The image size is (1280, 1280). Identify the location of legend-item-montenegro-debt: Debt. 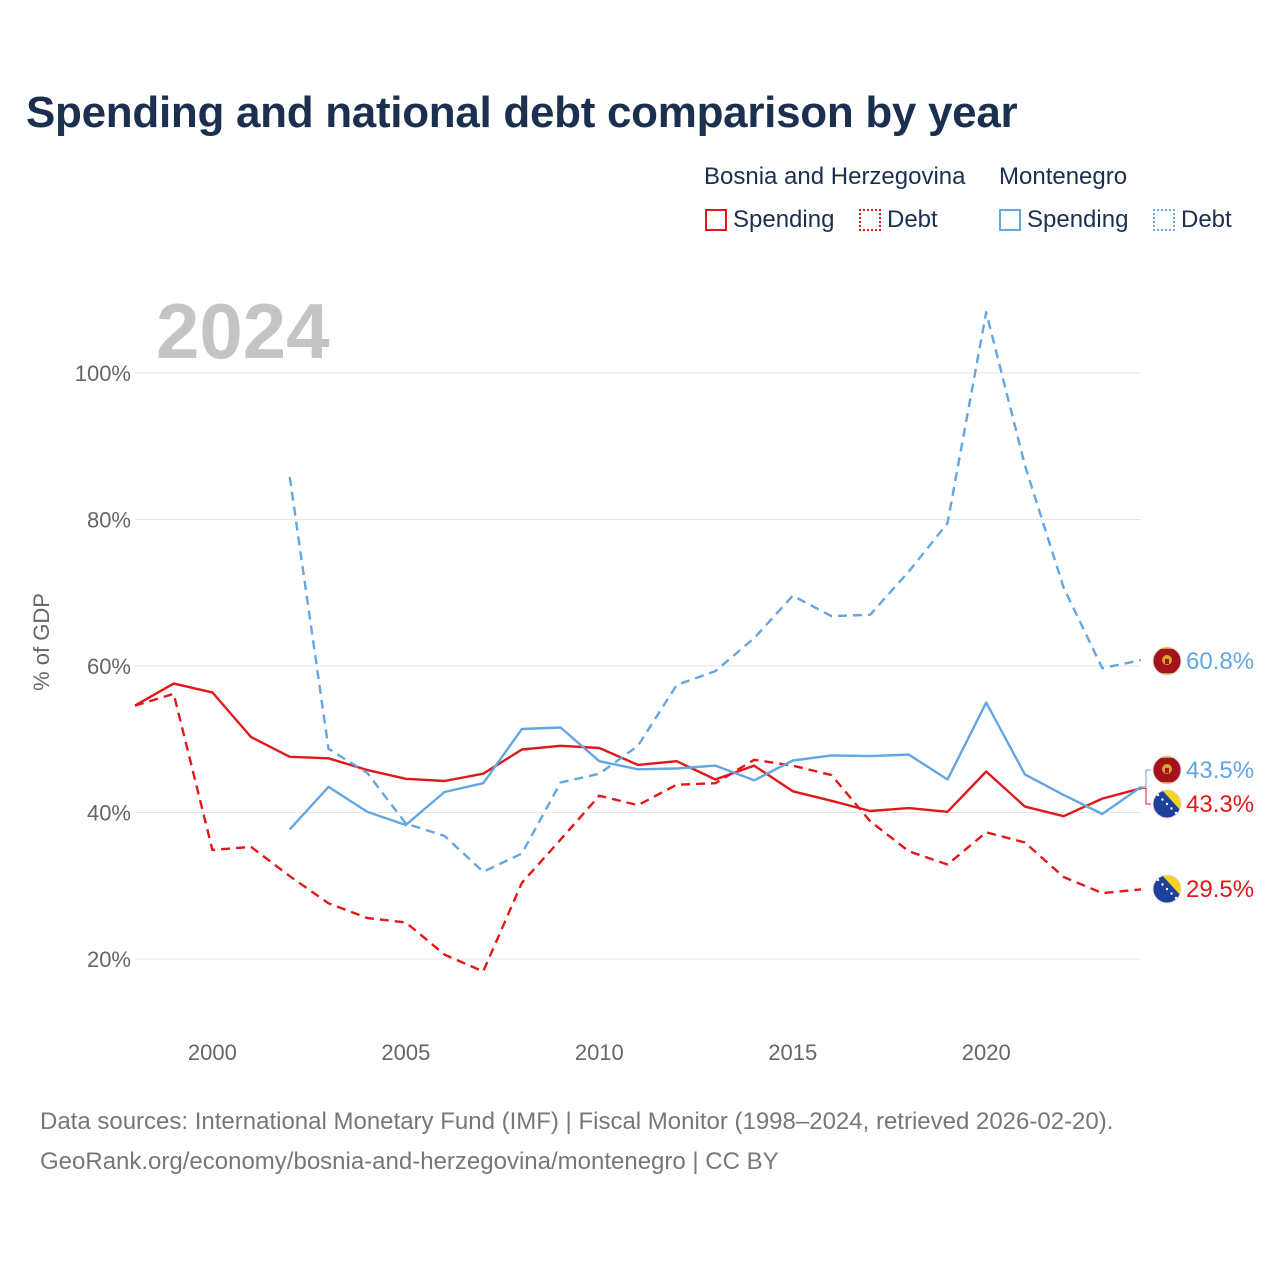
(1192, 220).